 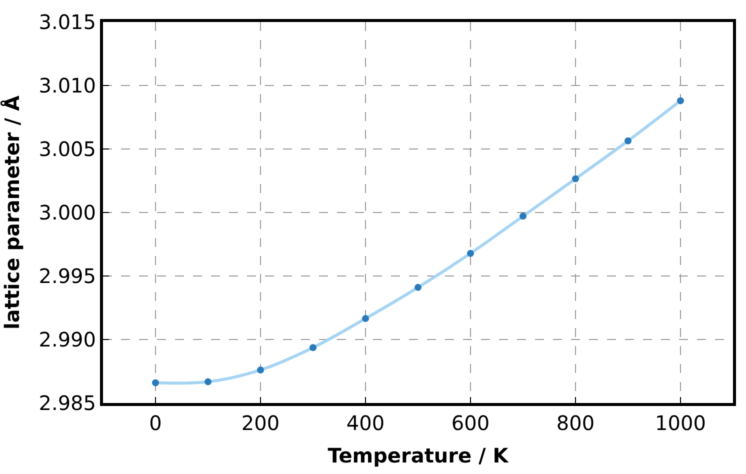 What do you see at coordinates (12, 212) in the screenshot?
I see `y-axis-title: lattice parameter / Å` at bounding box center [12, 212].